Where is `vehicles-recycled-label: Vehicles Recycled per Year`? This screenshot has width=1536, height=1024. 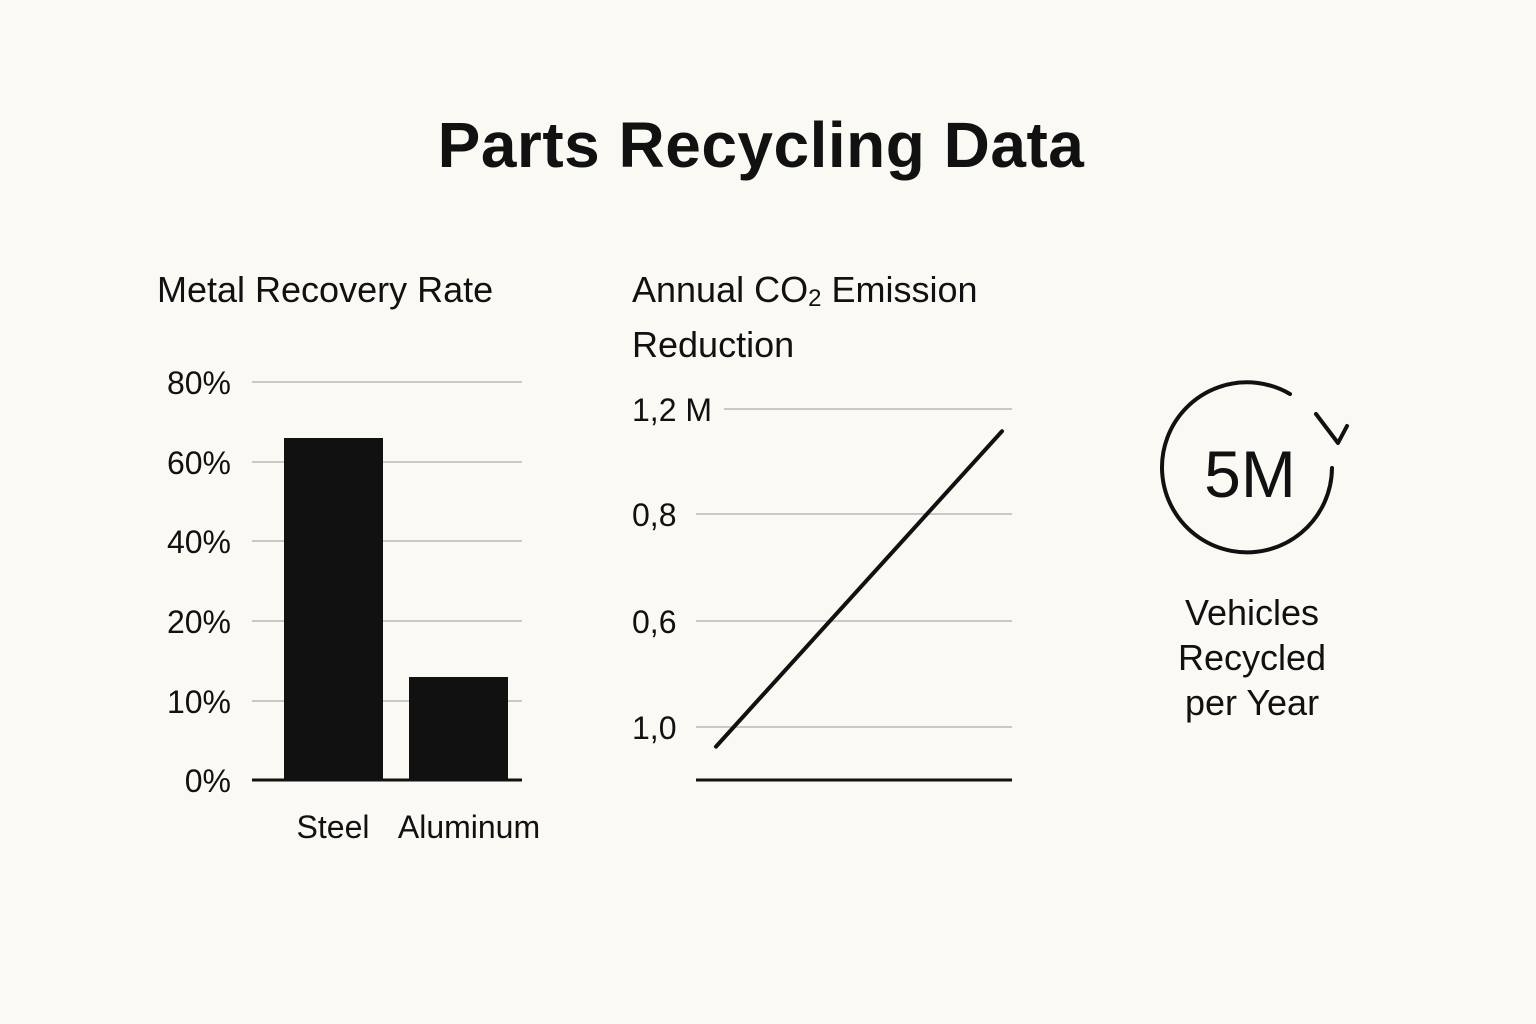 vehicles-recycled-label: Vehicles Recycled per Year is located at coordinates (1252, 657).